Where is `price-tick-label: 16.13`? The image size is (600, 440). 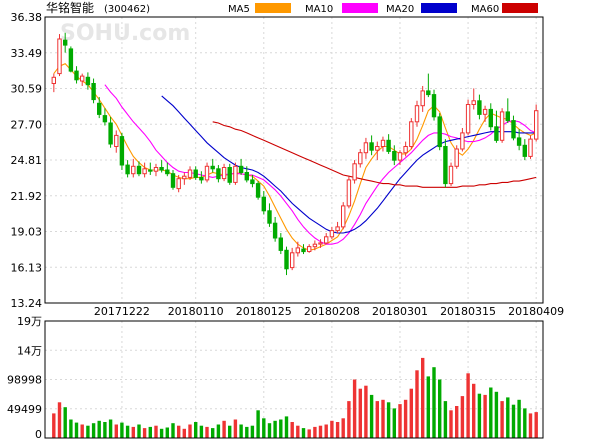
price-tick-label: 16.13 is located at coordinates (27, 267).